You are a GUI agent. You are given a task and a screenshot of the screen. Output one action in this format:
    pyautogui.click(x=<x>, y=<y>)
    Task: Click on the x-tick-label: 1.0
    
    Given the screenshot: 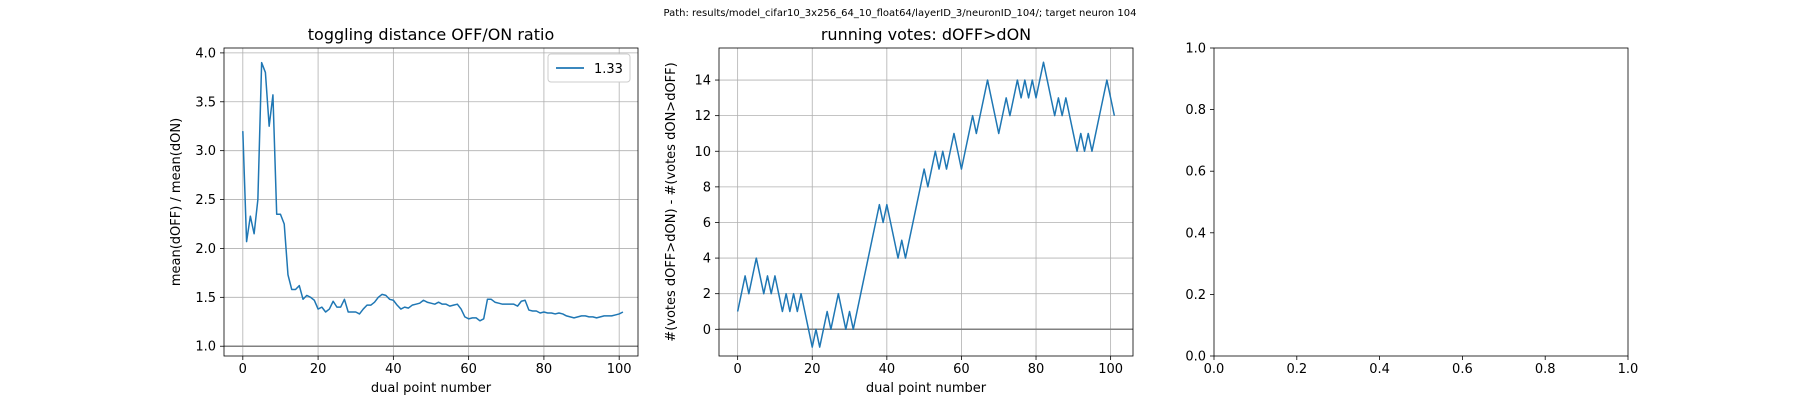 What is the action you would take?
    pyautogui.click(x=1628, y=369)
    